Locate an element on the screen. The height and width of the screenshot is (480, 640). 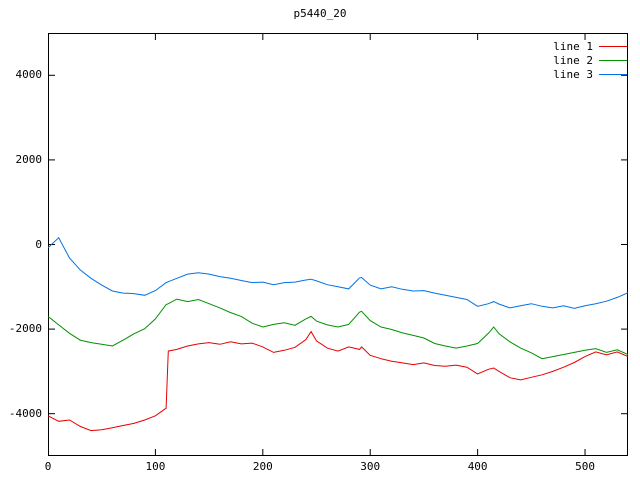
y-tick-label: 4000 is located at coordinates (29, 75).